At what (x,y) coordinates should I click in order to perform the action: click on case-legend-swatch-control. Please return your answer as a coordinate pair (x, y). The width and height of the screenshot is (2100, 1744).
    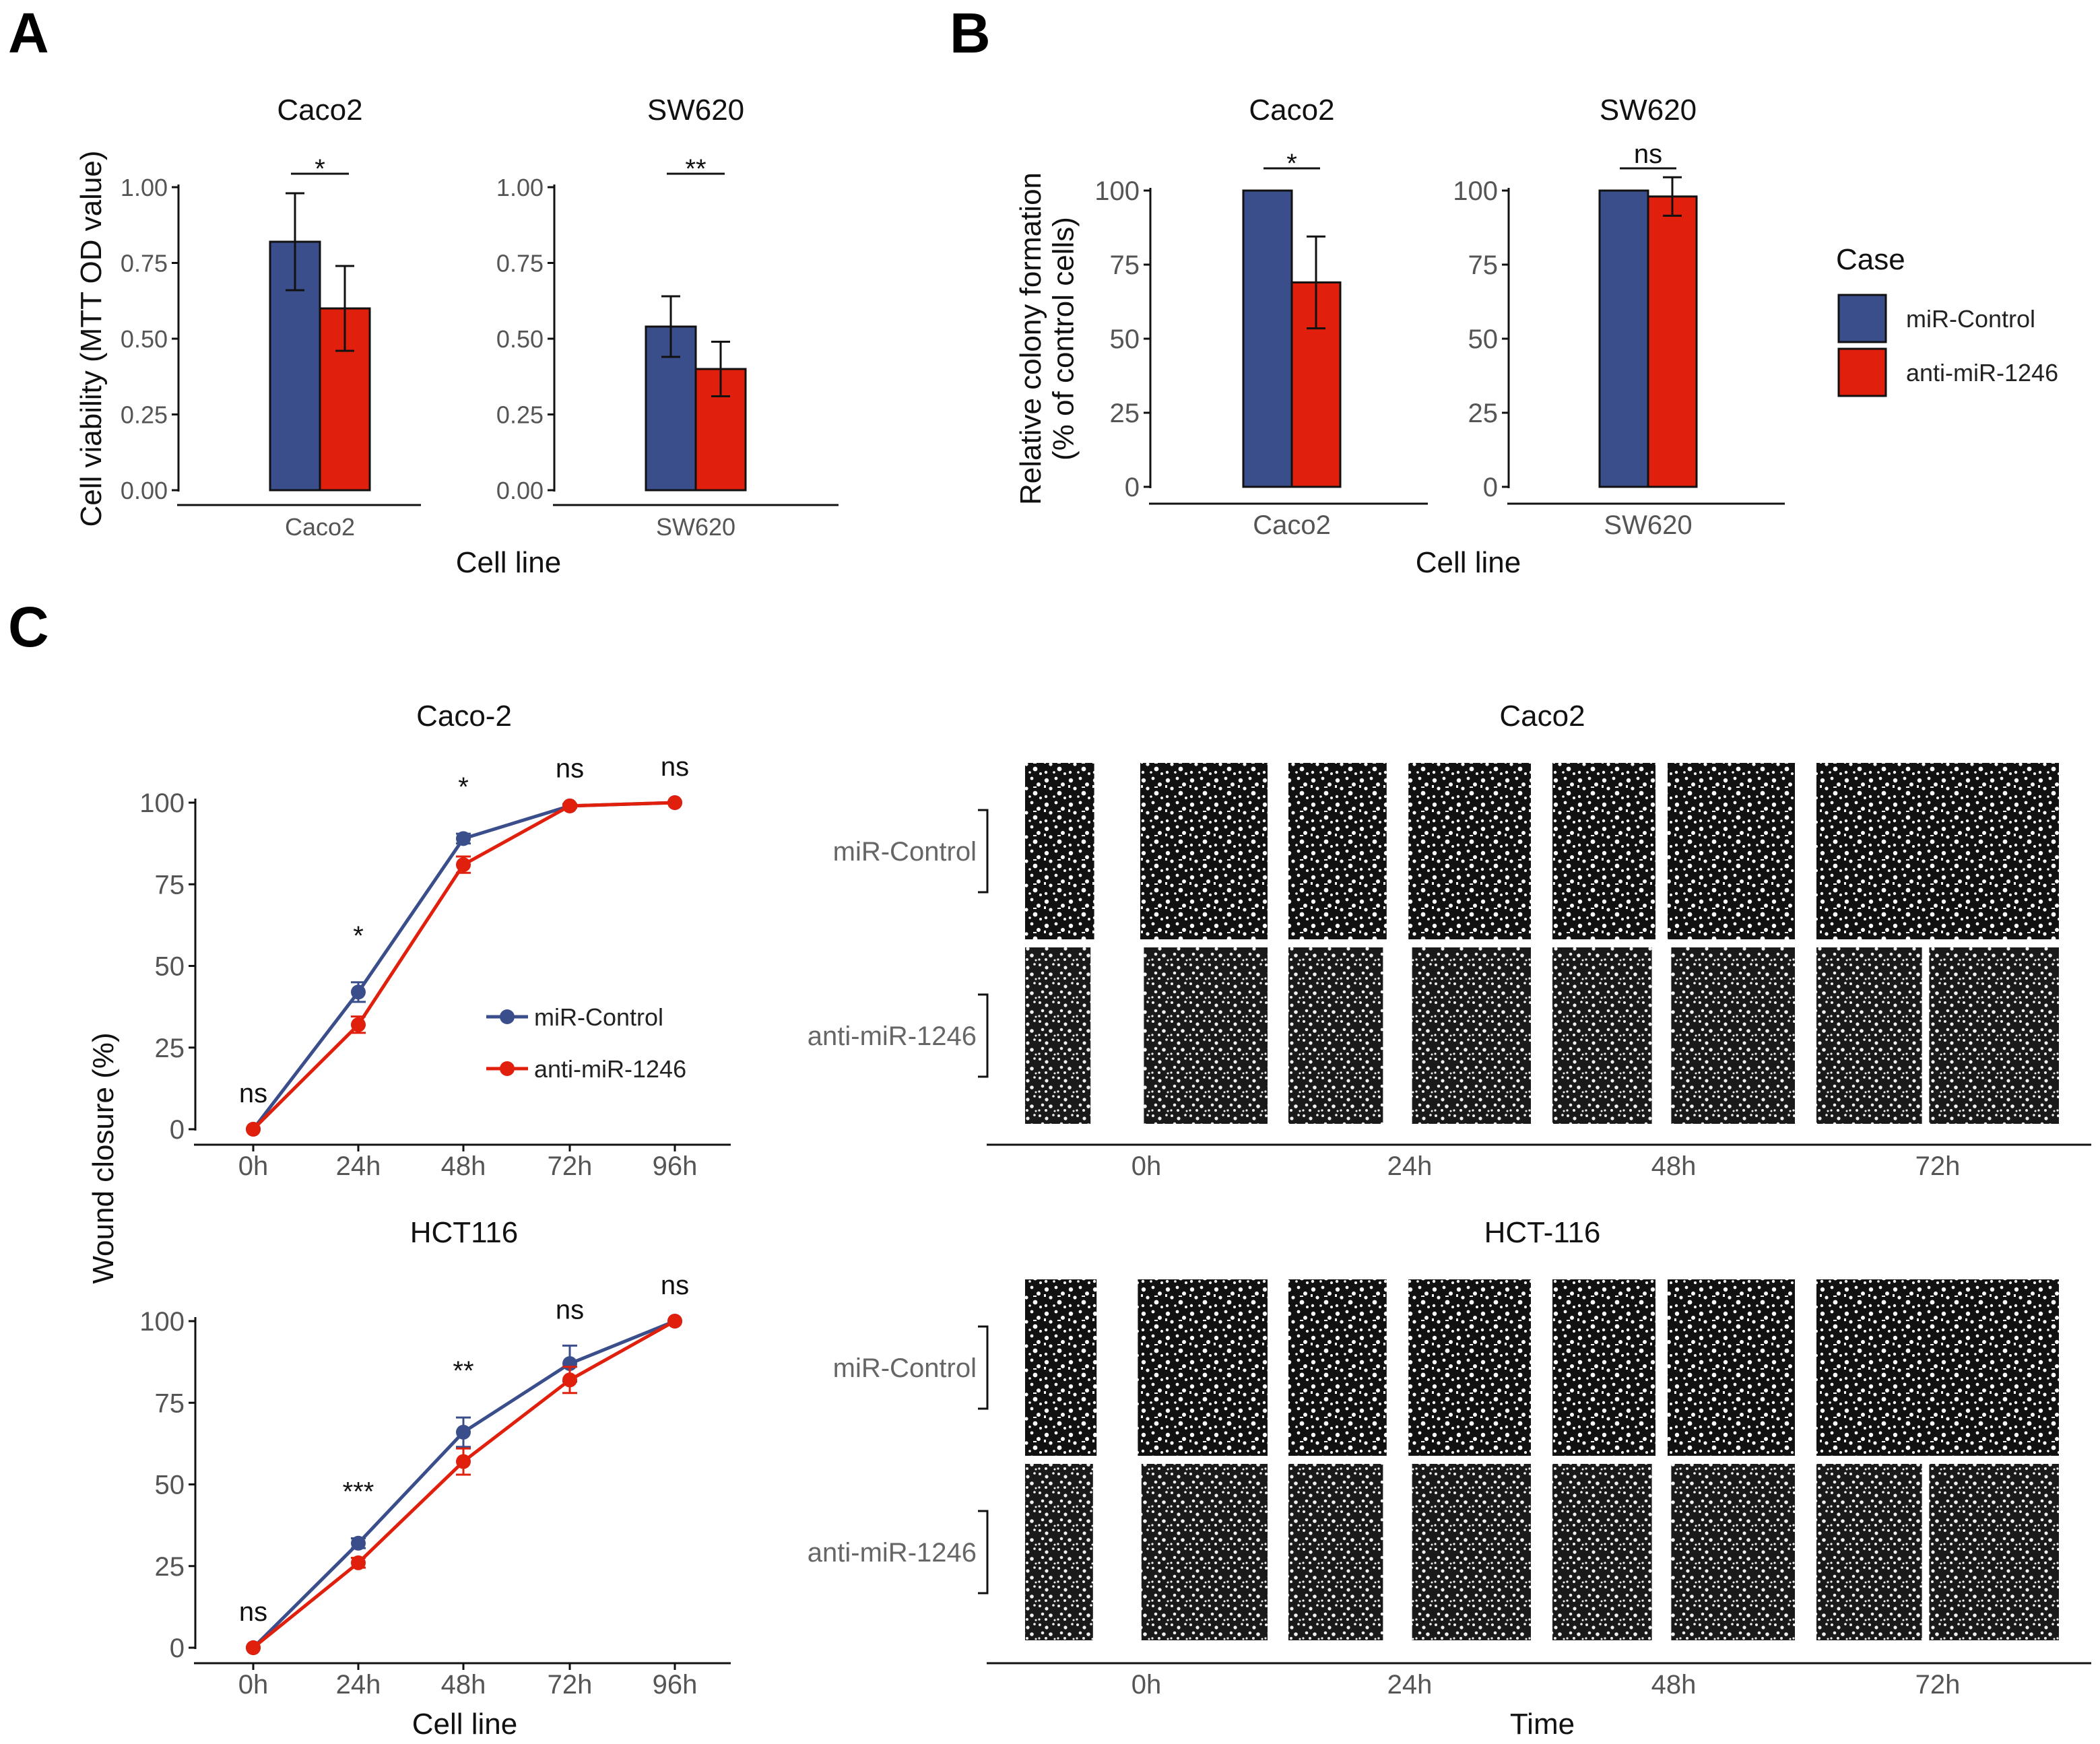
    Looking at the image, I should click on (1862, 318).